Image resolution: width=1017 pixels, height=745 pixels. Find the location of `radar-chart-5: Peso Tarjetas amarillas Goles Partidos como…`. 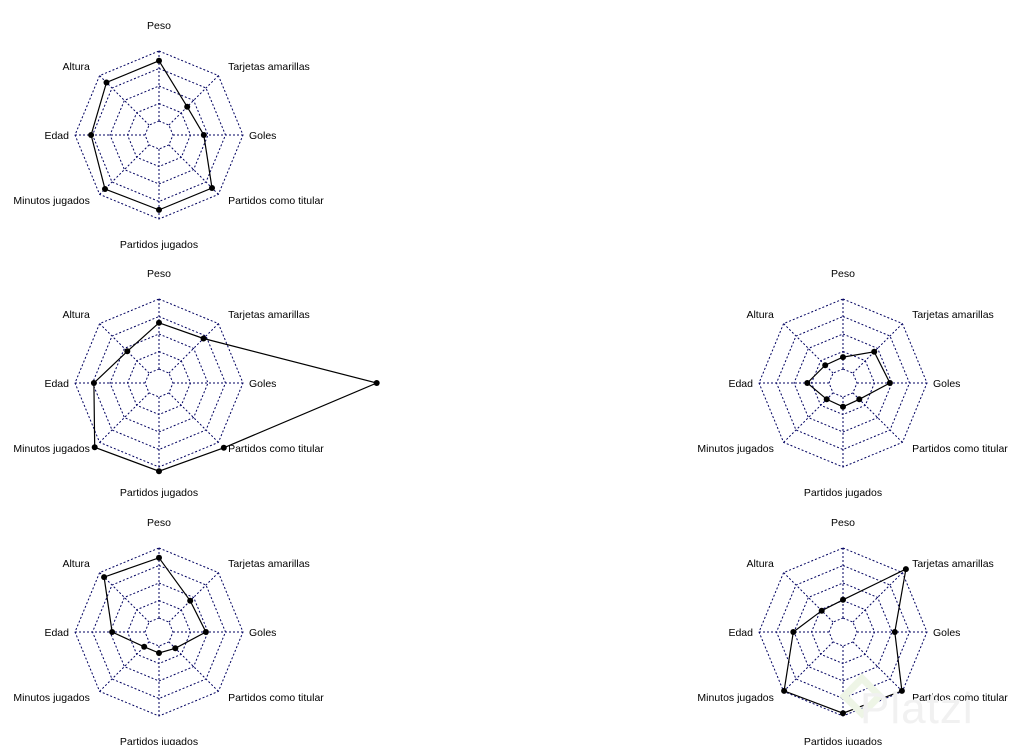

radar-chart-5: Peso Tarjetas amarillas Goles Partidos como… is located at coordinates (852, 631).